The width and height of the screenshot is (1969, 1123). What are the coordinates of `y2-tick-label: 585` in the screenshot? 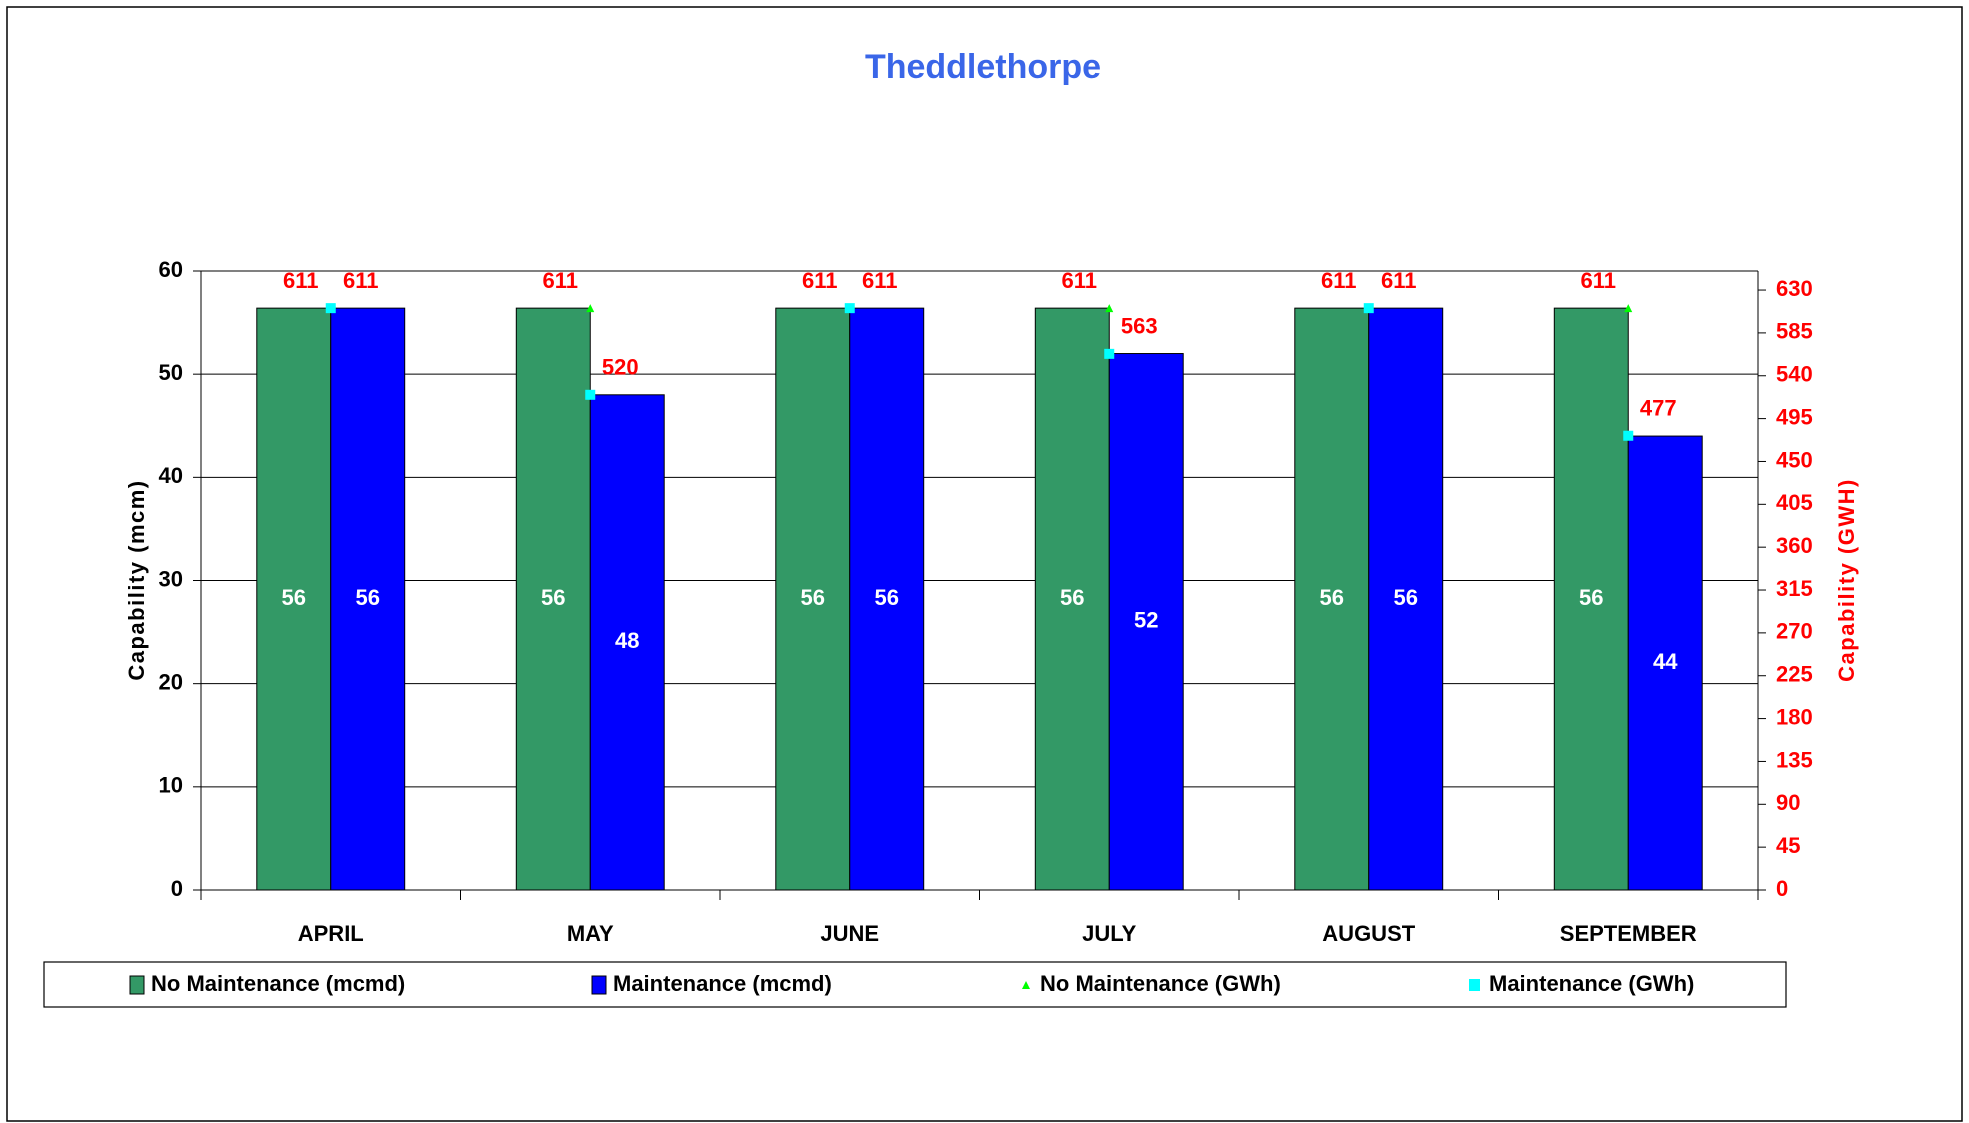 It's located at (1794, 331).